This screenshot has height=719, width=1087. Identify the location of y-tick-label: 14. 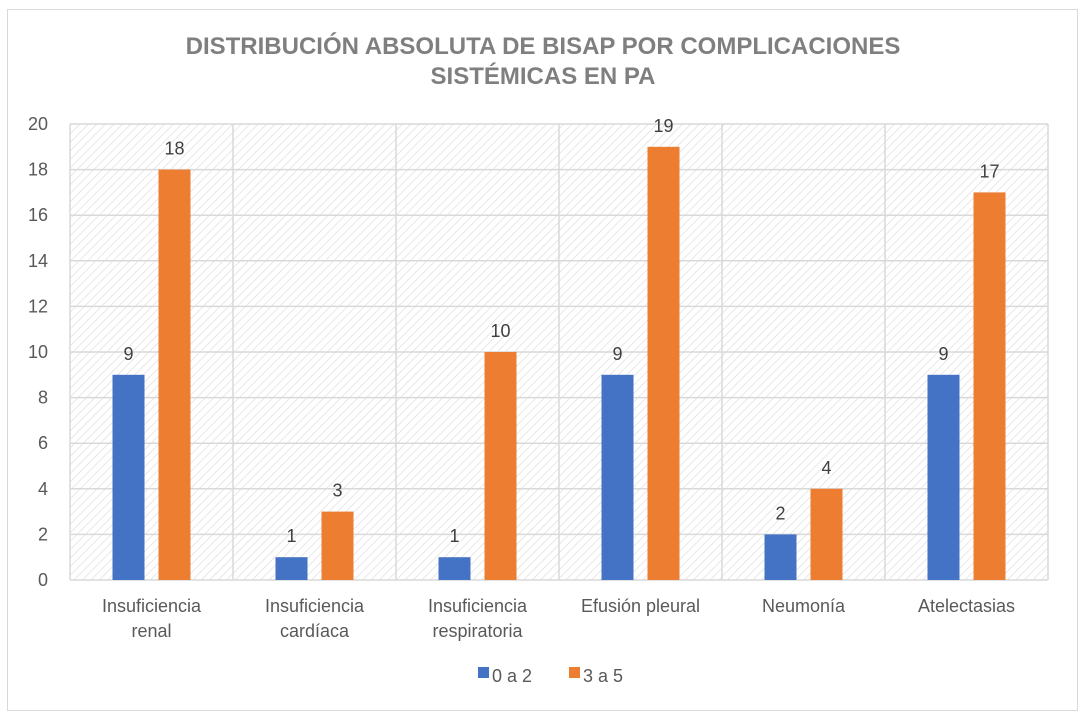
(38, 261).